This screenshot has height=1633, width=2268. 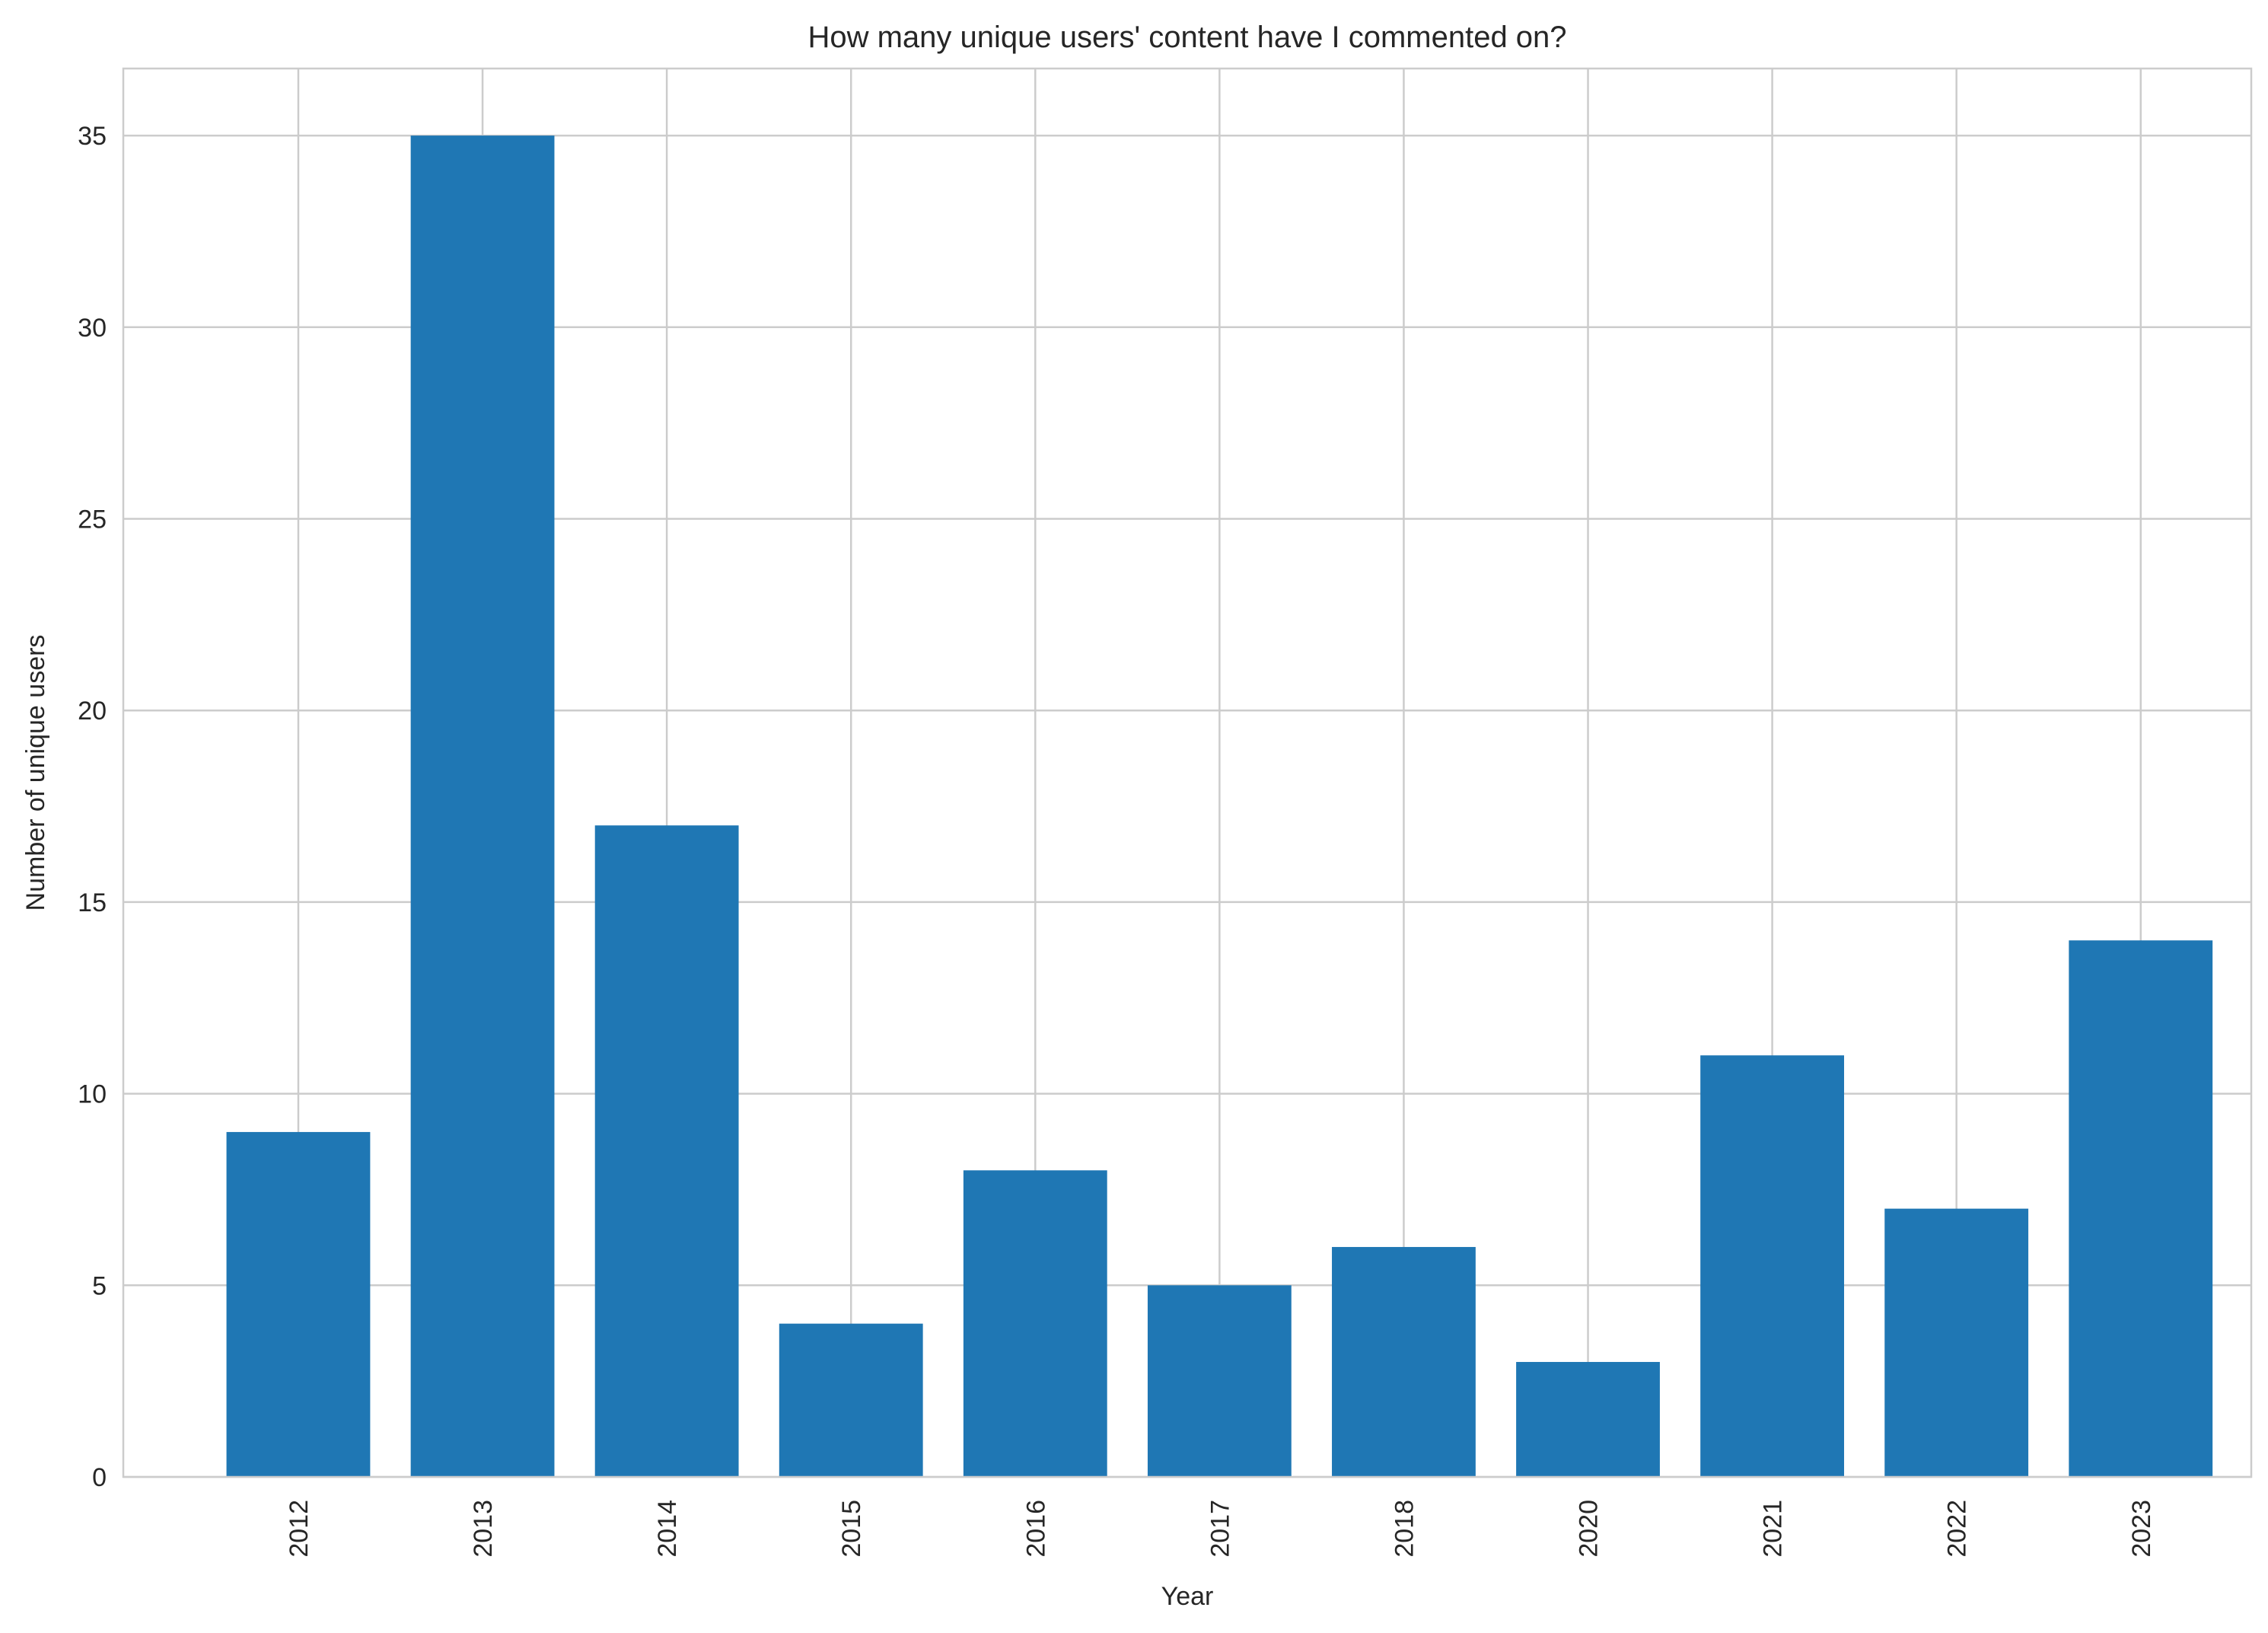 What do you see at coordinates (1187, 1596) in the screenshot?
I see `x-axis-title: Year` at bounding box center [1187, 1596].